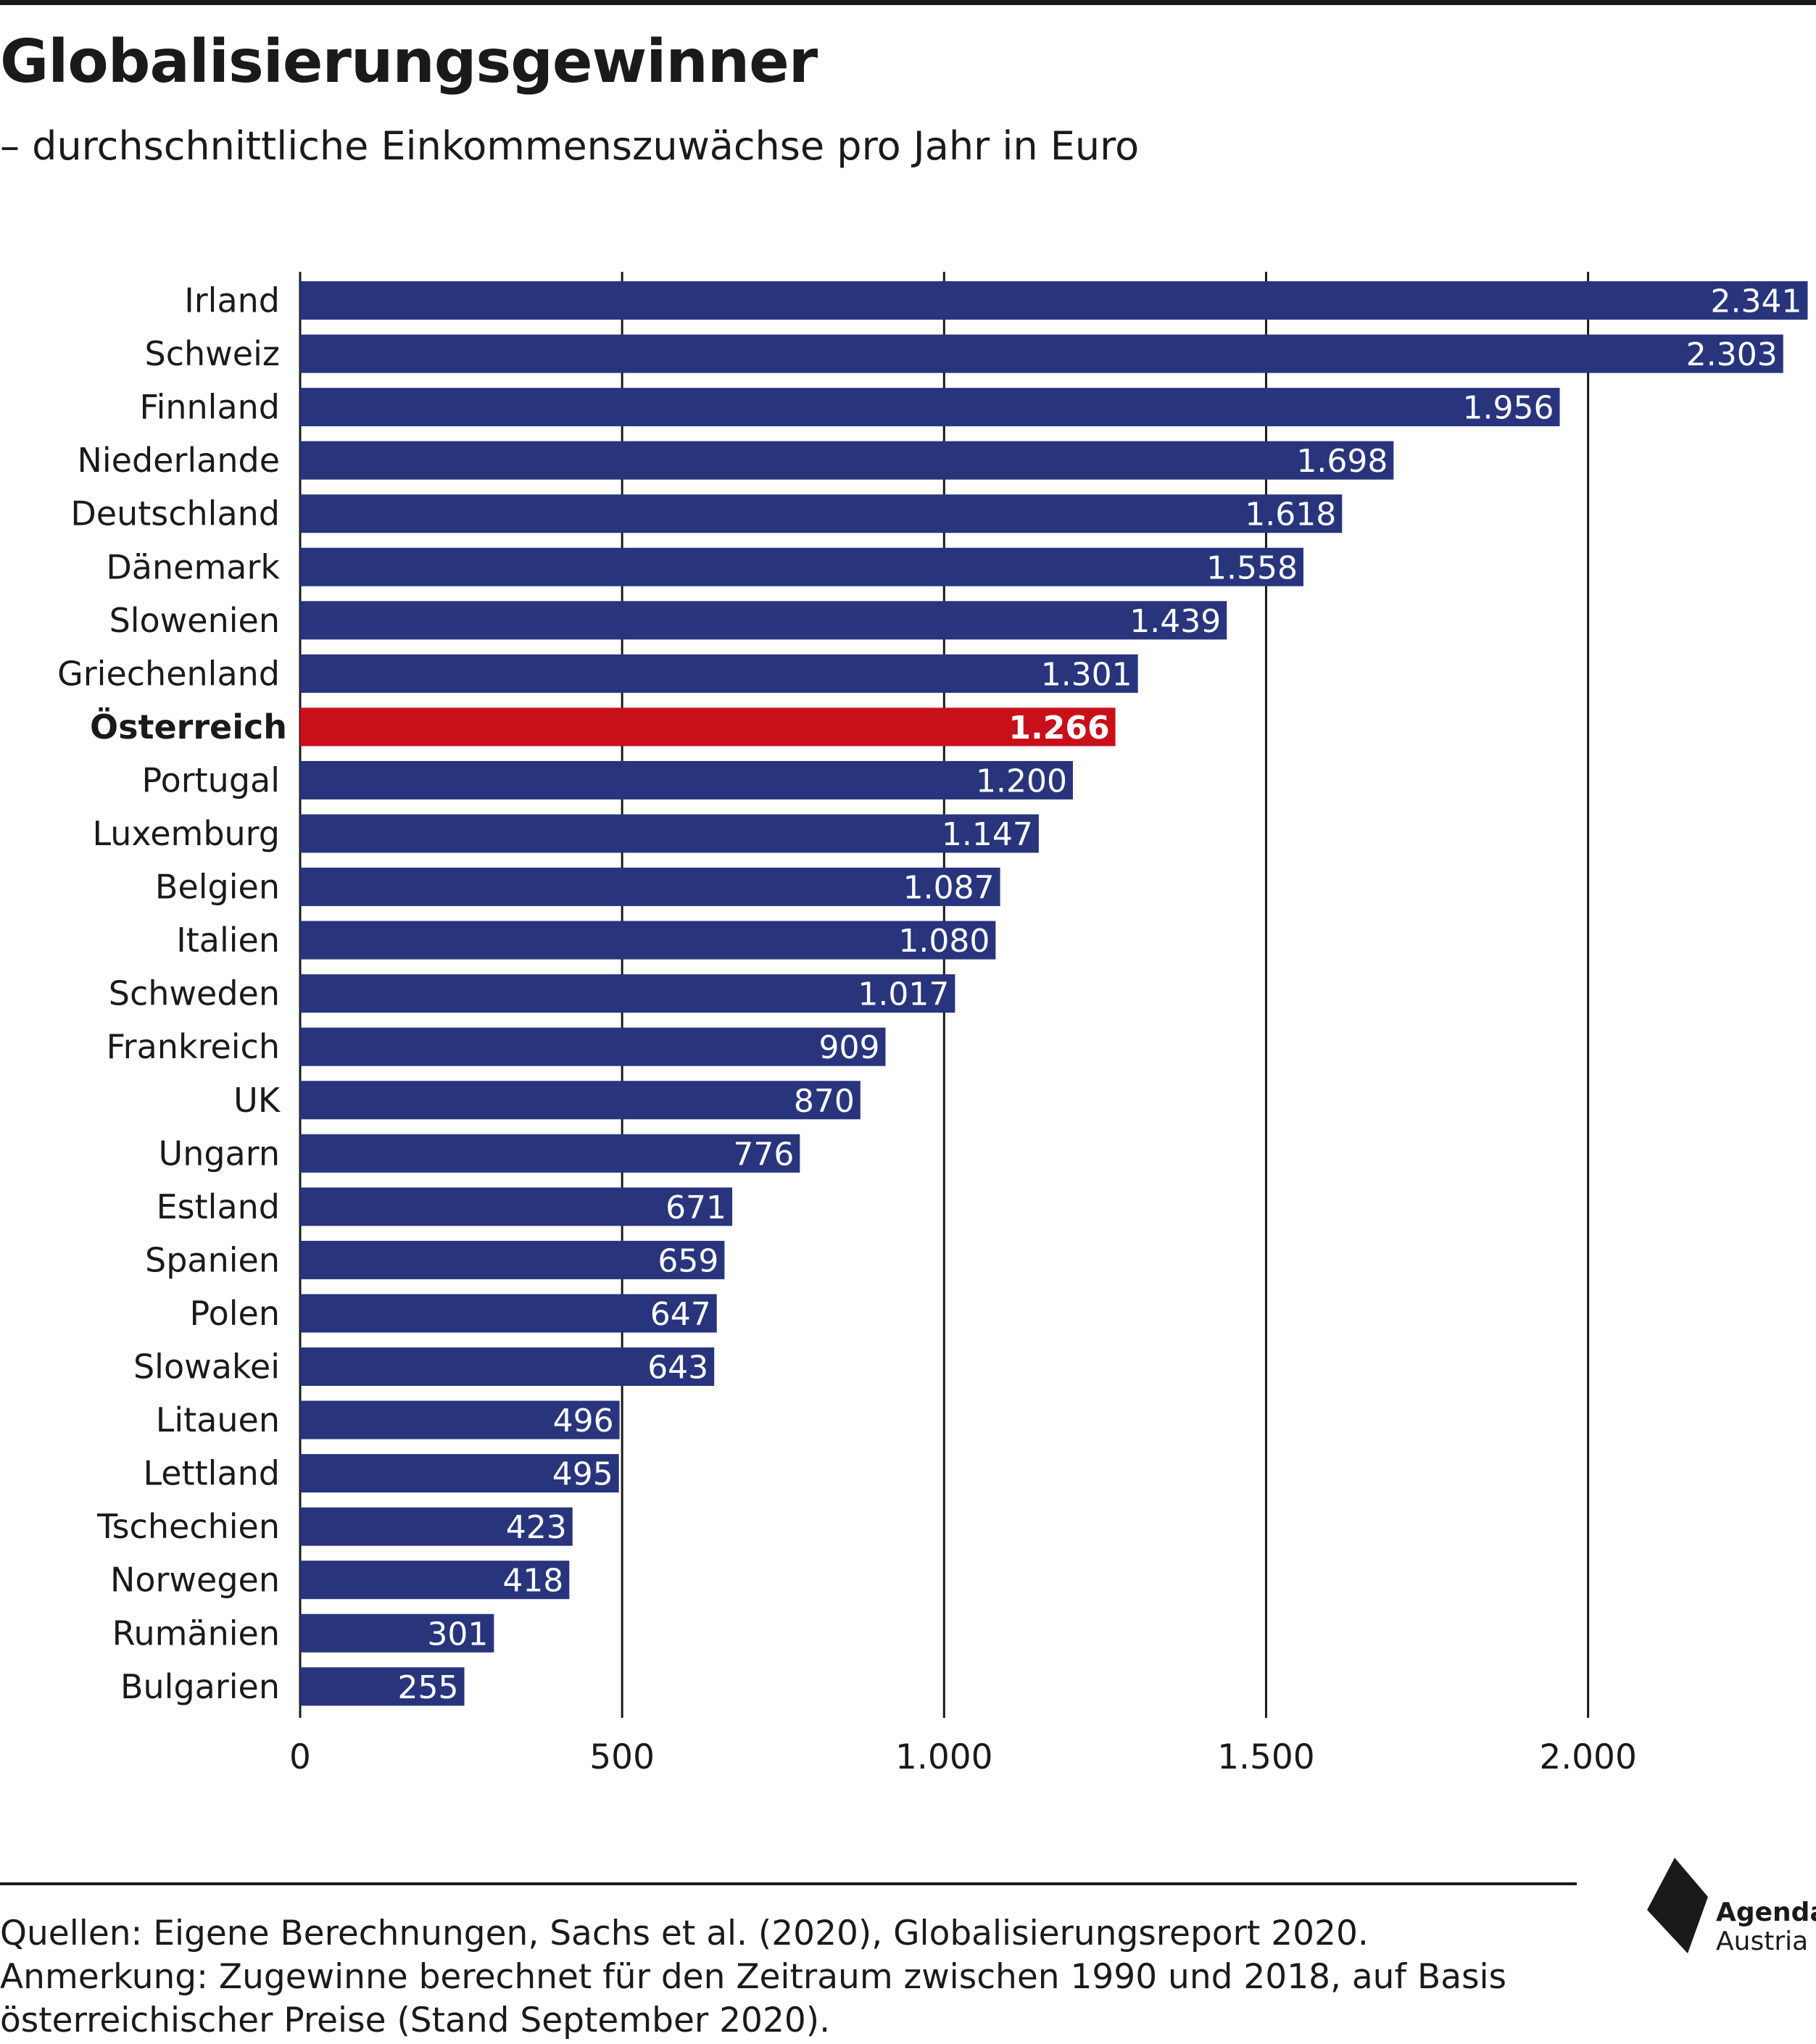 The image size is (1816, 2044). Describe the element at coordinates (1252, 568) in the screenshot. I see `bar-value-label: 1.558` at that location.